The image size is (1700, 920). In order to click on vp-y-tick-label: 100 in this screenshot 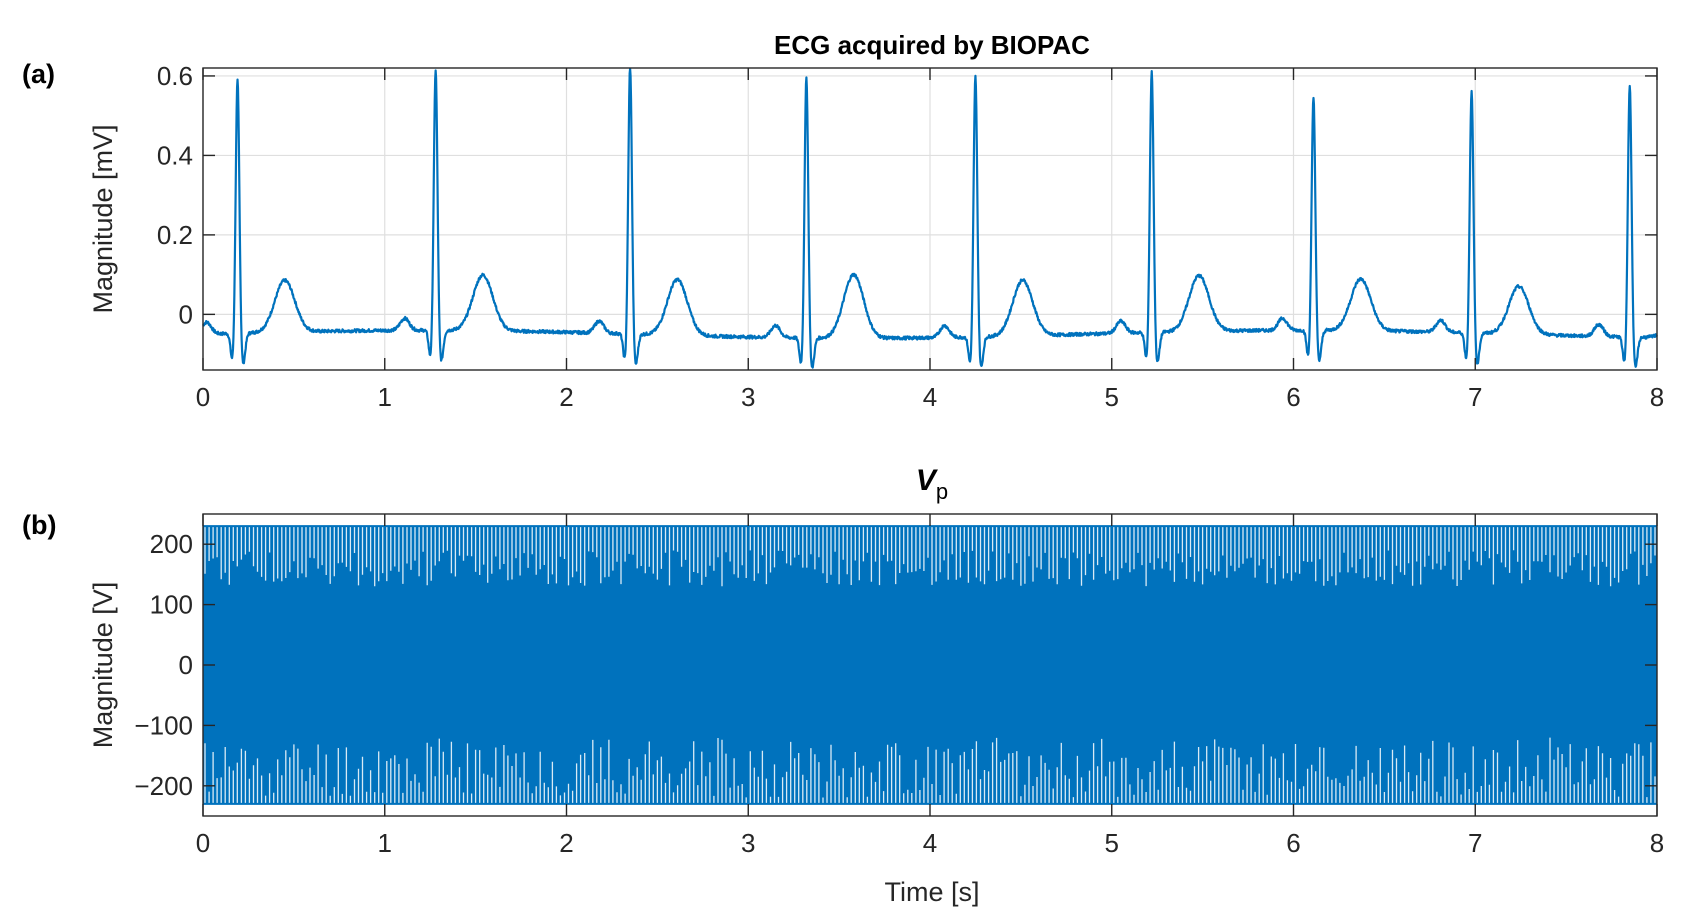, I will do `click(171, 605)`.